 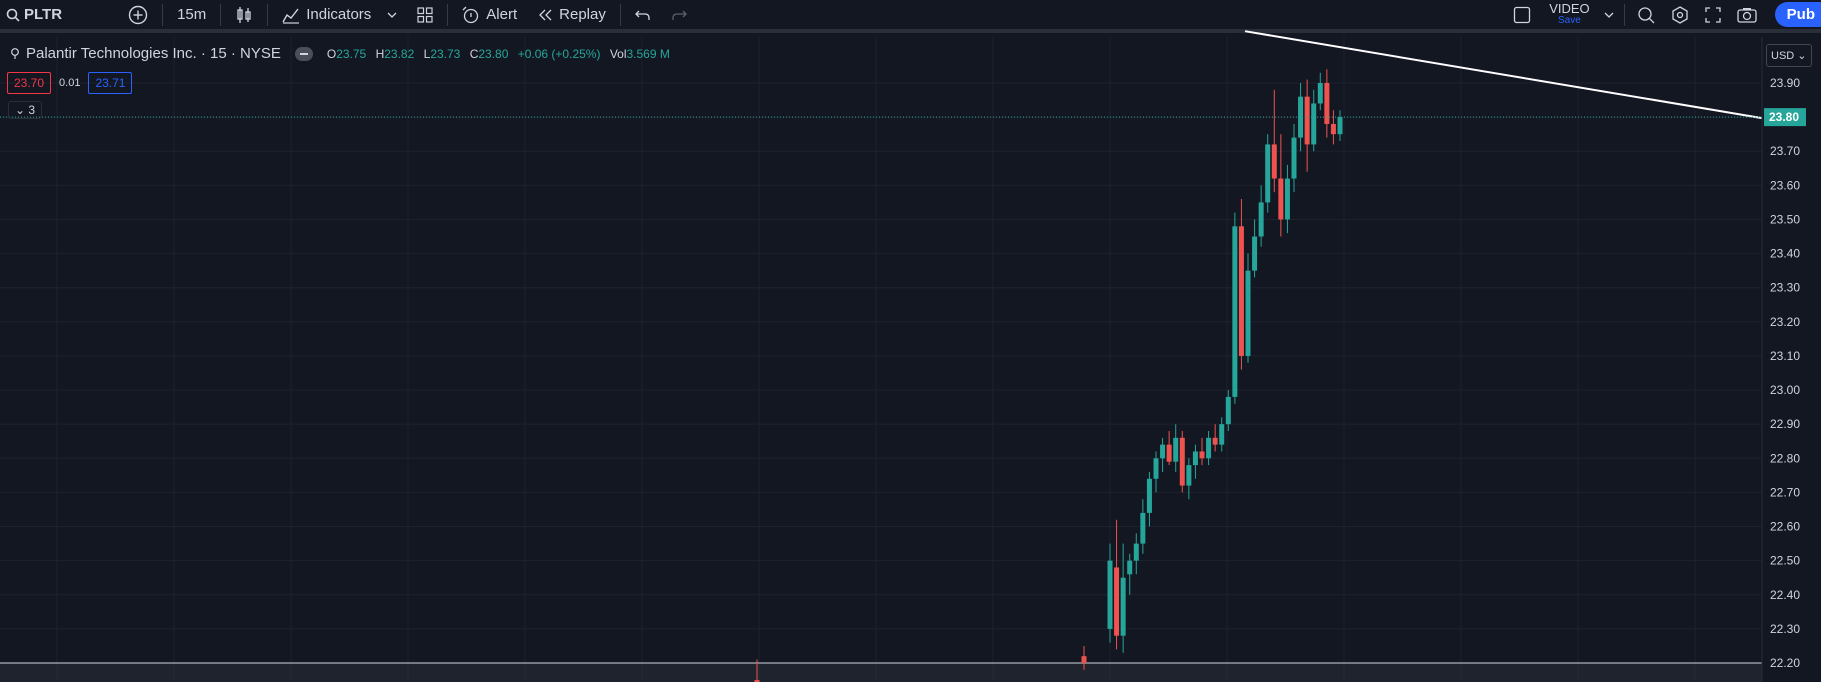 I want to click on symbol-label: PLTR, so click(x=43, y=14).